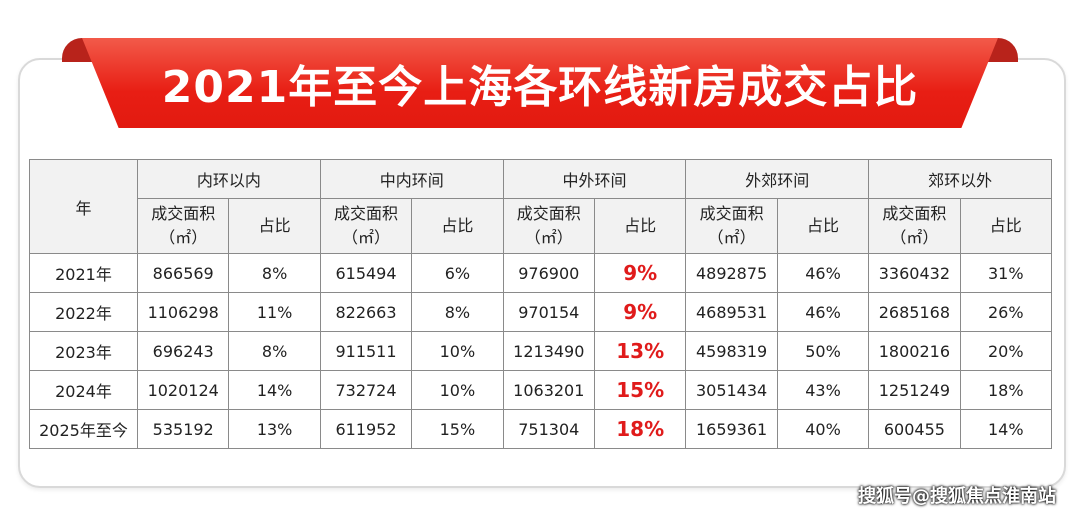 Image resolution: width=1080 pixels, height=518 pixels. What do you see at coordinates (229, 179) in the screenshot?
I see `header-group: 内环以内` at bounding box center [229, 179].